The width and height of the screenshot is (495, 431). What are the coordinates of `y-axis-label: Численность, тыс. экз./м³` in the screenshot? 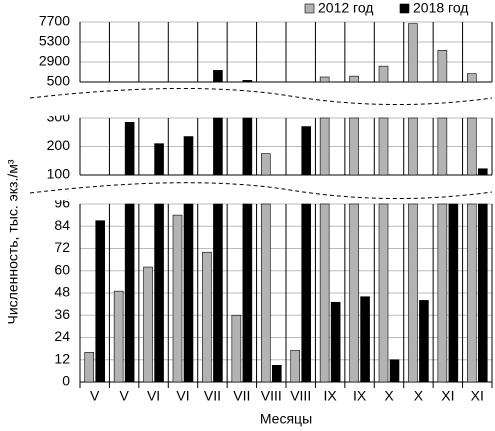 It's located at (13, 241).